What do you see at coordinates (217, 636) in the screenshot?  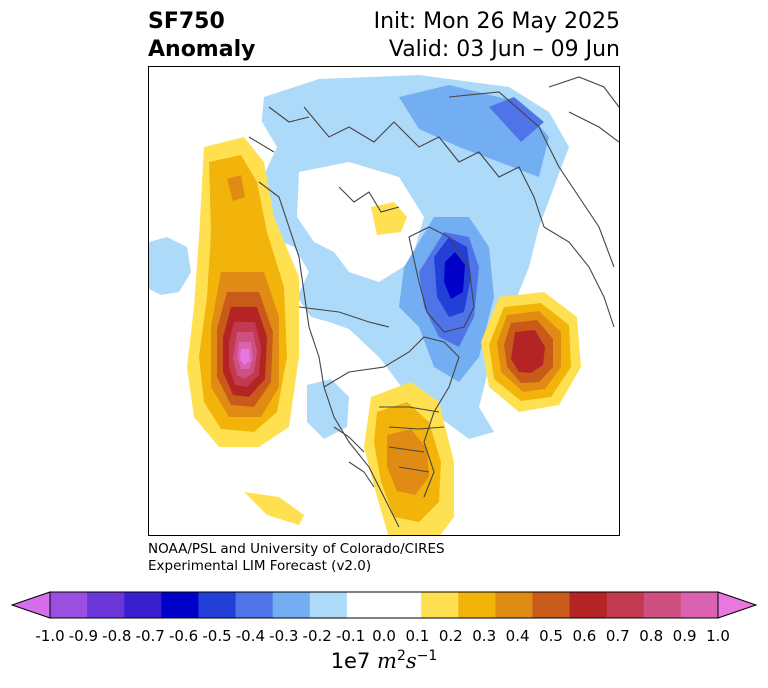 I see `colorbar-tick-label: -0.5` at bounding box center [217, 636].